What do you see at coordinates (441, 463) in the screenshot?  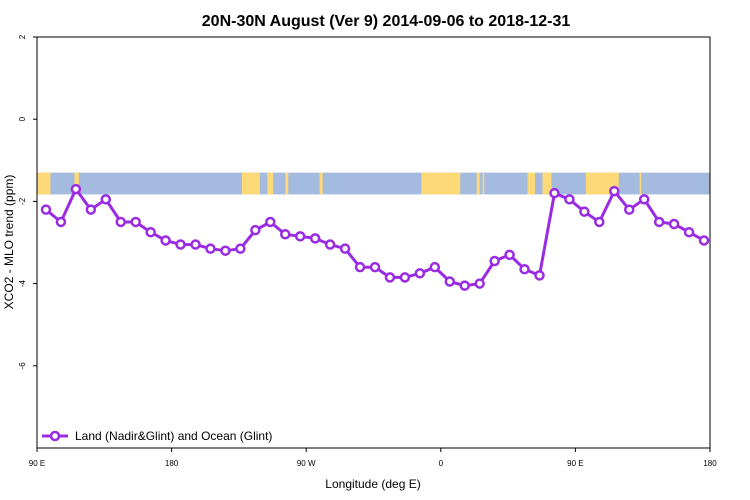 I see `x-tick-label: 0` at bounding box center [441, 463].